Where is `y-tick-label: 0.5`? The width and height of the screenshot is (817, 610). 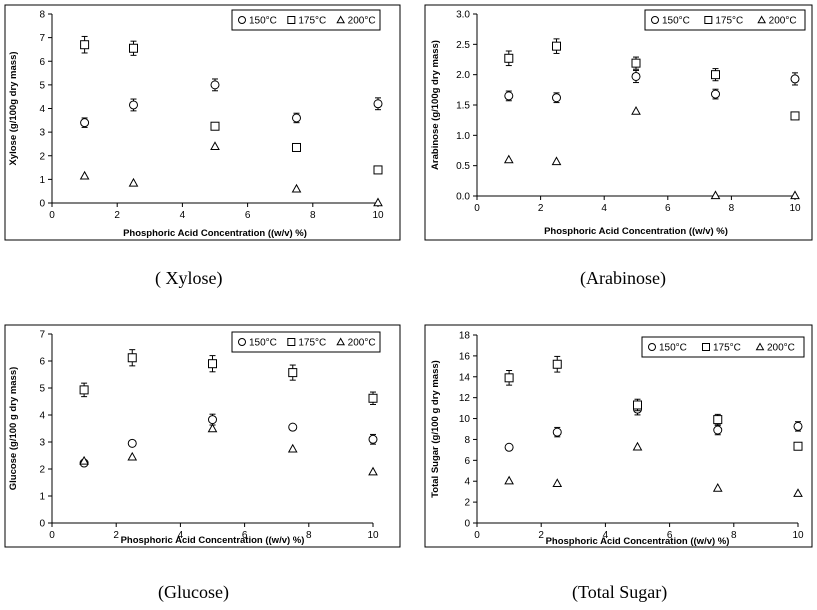
y-tick-label: 0.5 is located at coordinates (463, 166).